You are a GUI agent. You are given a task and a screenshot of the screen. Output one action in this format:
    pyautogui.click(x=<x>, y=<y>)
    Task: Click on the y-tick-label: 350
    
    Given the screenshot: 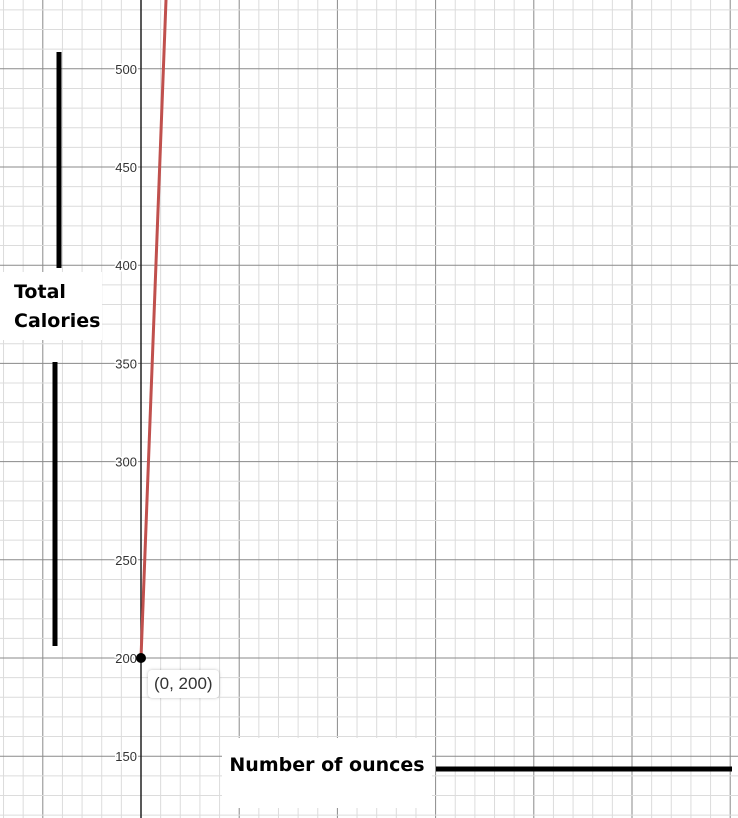 What is the action you would take?
    pyautogui.click(x=126, y=363)
    